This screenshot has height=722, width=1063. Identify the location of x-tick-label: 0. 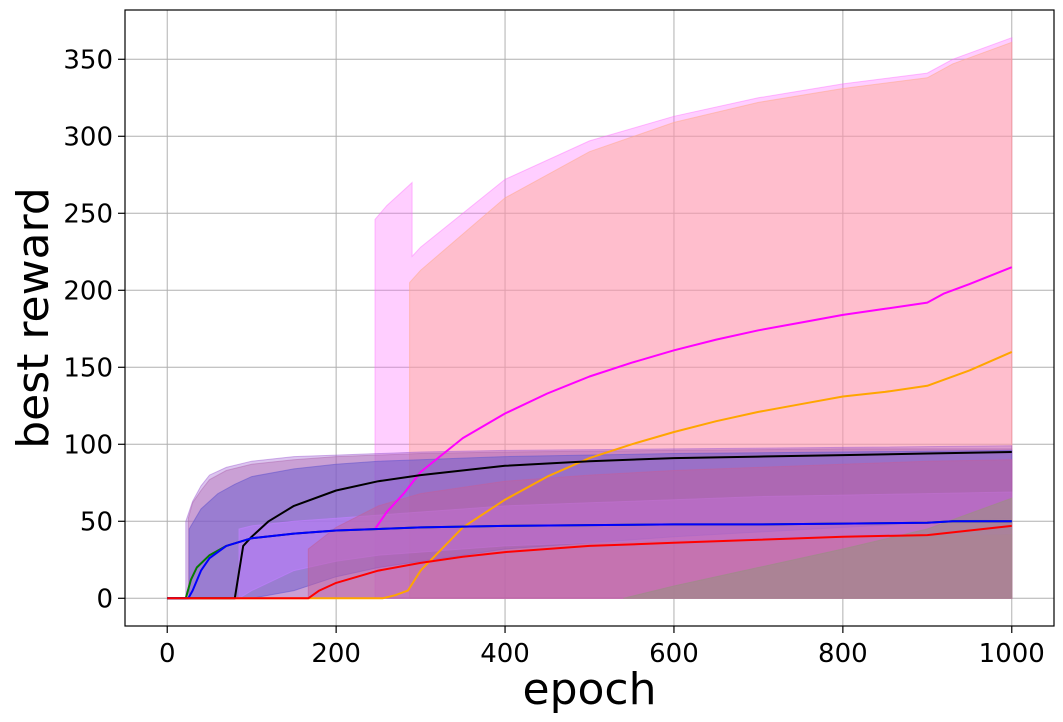
(167, 654).